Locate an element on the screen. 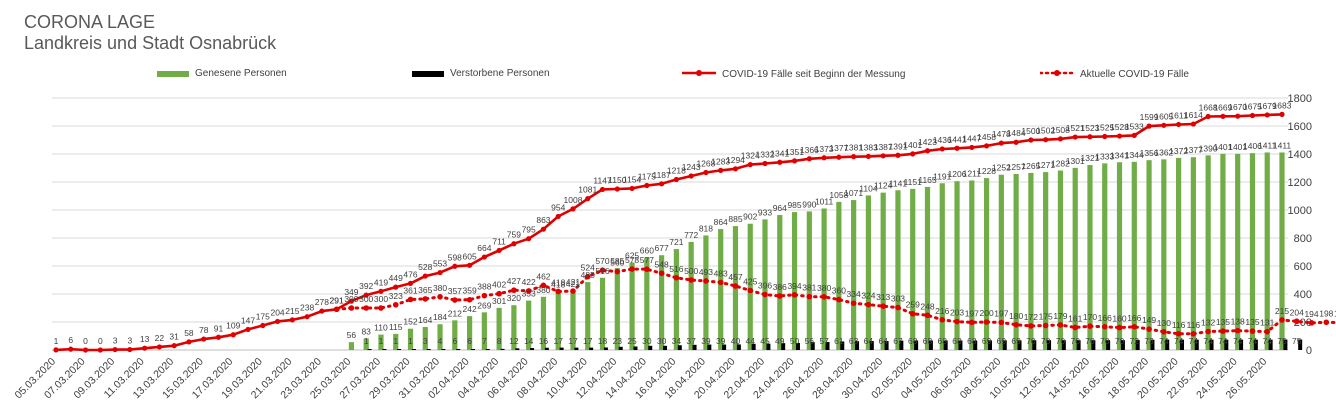 Image resolution: width=1336 pixels, height=420 pixels. legend-label-active: Aktuelle COVID-19 Fälle is located at coordinates (1134, 74).